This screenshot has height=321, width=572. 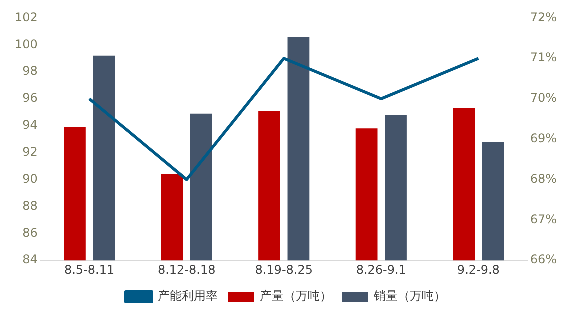 What do you see at coordinates (284, 269) in the screenshot?
I see `x-tick-label: 8.19-8.25` at bounding box center [284, 269].